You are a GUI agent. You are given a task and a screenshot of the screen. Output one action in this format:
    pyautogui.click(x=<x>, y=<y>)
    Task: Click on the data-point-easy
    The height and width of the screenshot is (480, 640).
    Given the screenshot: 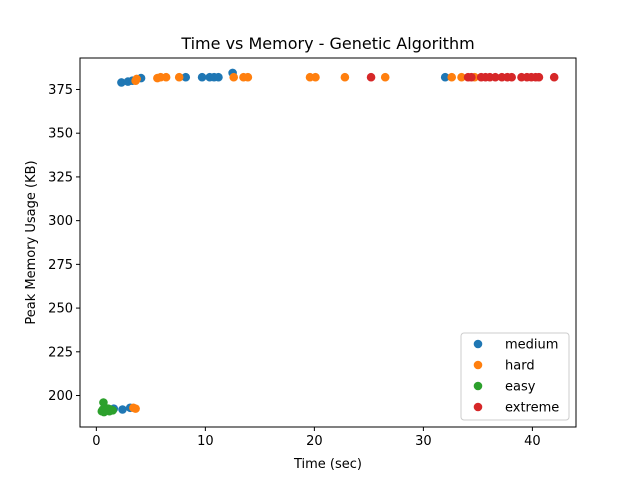 What is the action you would take?
    pyautogui.click(x=113, y=410)
    